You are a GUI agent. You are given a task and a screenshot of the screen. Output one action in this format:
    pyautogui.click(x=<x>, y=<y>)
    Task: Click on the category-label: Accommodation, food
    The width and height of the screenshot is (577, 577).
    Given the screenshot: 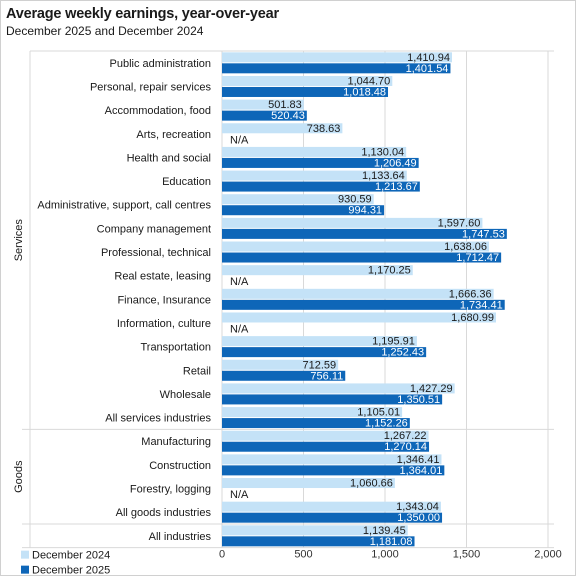 What is the action you would take?
    pyautogui.click(x=158, y=111)
    